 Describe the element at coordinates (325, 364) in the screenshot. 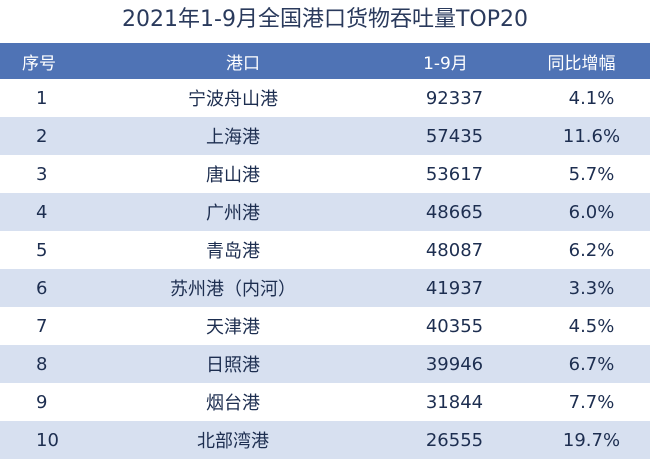

I see `table-row: 8 日照港 39946 6.7%` at that location.